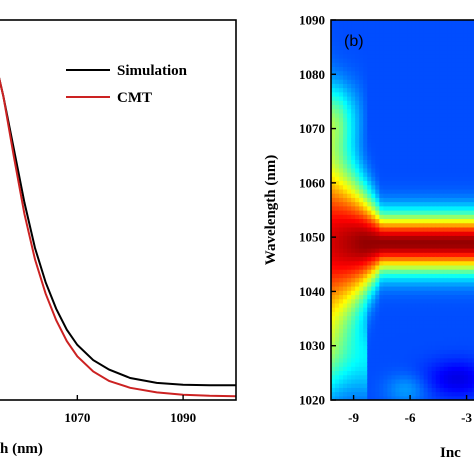 The image size is (474, 474). Describe the element at coordinates (312, 20) in the screenshot. I see `y-tick-label: 1090` at that location.